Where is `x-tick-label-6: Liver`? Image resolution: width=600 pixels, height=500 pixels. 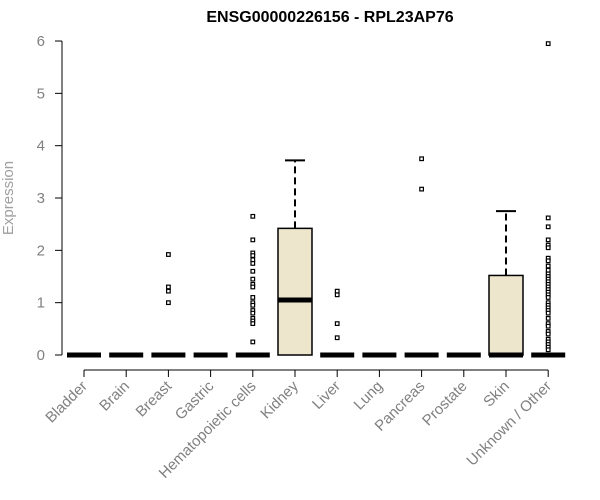
x-tick-label-6: Liver is located at coordinates (326, 395).